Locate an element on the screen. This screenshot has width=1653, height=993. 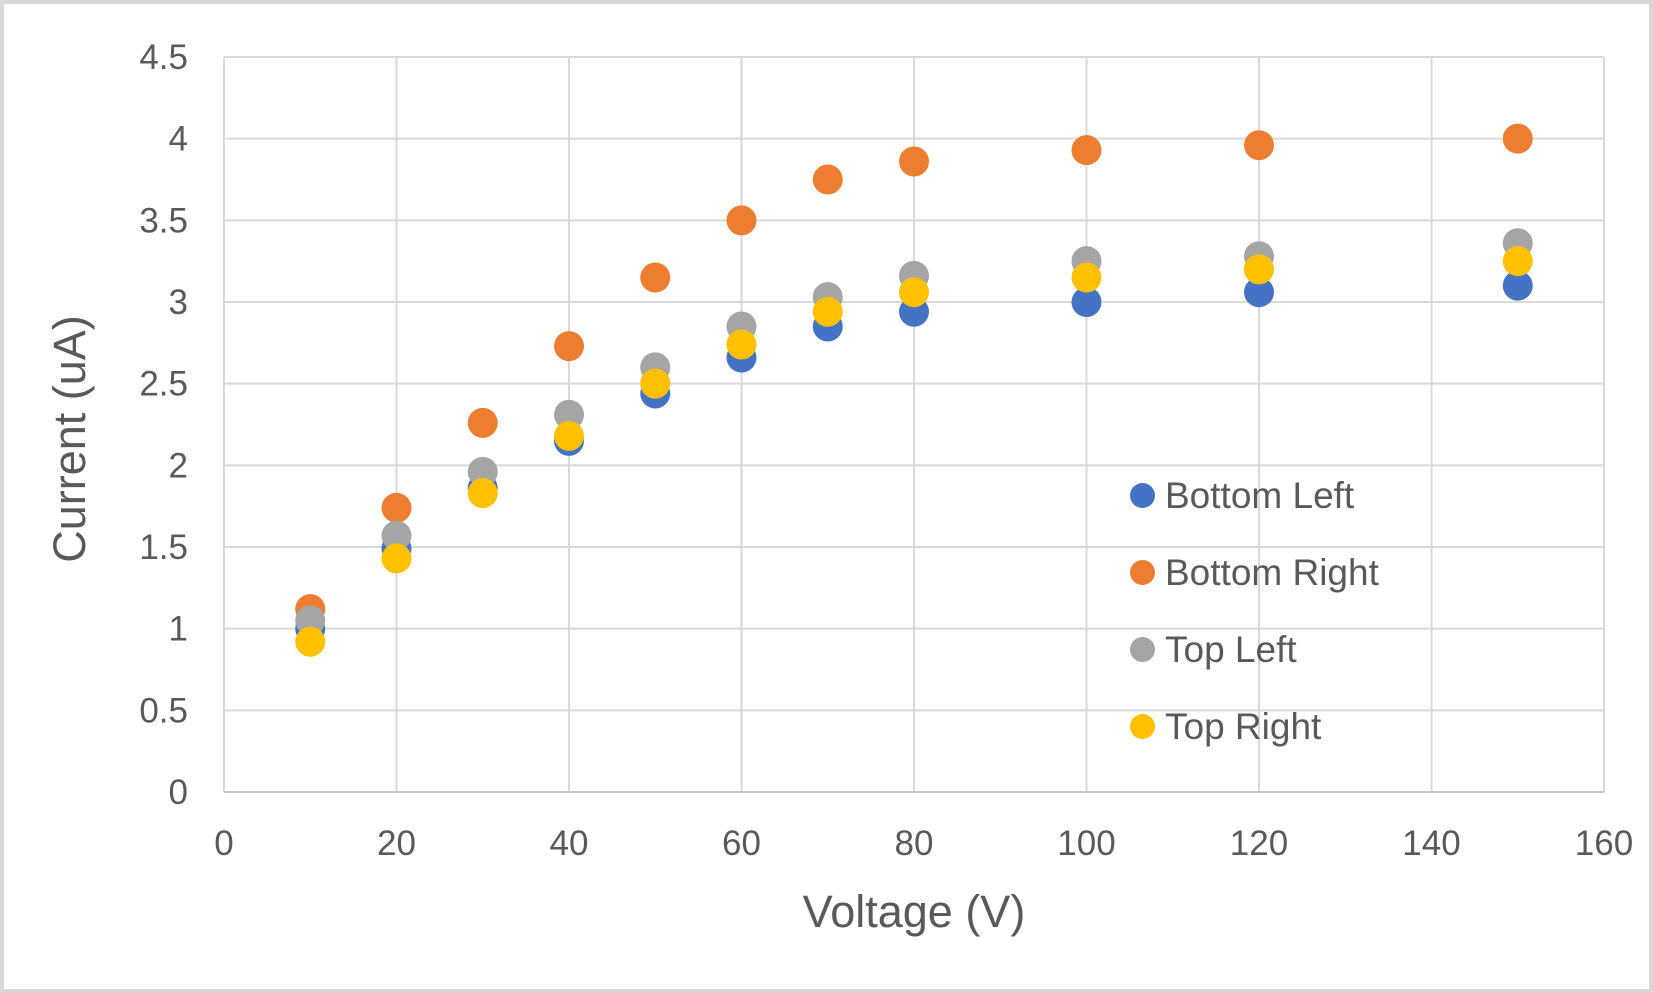
x-tick-label: 0 is located at coordinates (223, 843).